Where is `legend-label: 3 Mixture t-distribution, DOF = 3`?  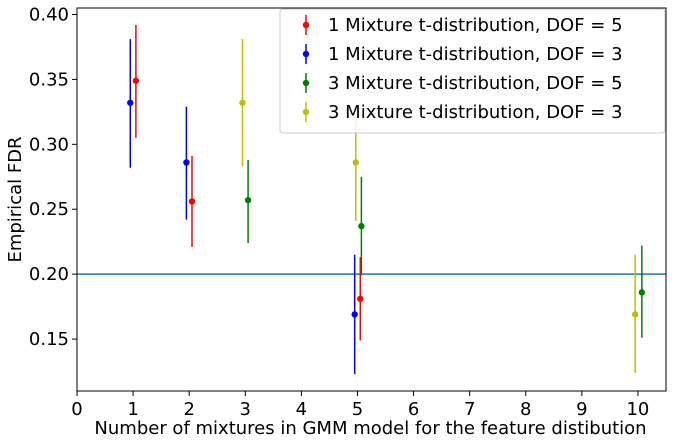
legend-label: 3 Mixture t-distribution, DOF = 3 is located at coordinates (475, 112).